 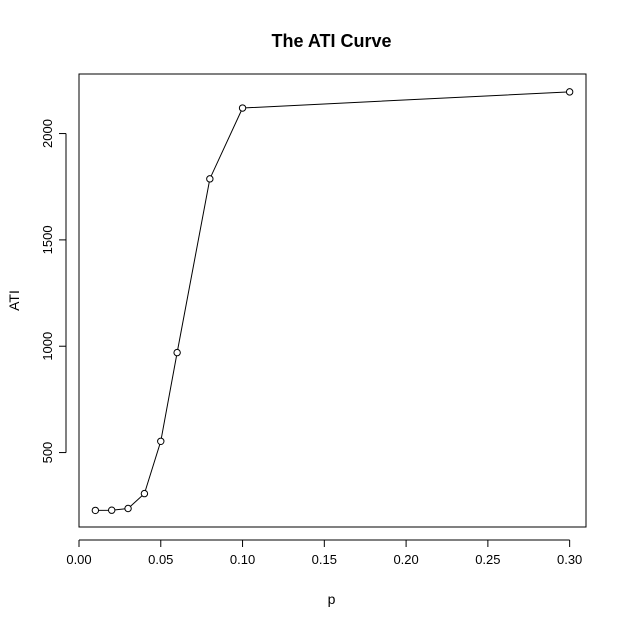 What do you see at coordinates (405, 559) in the screenshot?
I see `x-tick-label: 0.20` at bounding box center [405, 559].